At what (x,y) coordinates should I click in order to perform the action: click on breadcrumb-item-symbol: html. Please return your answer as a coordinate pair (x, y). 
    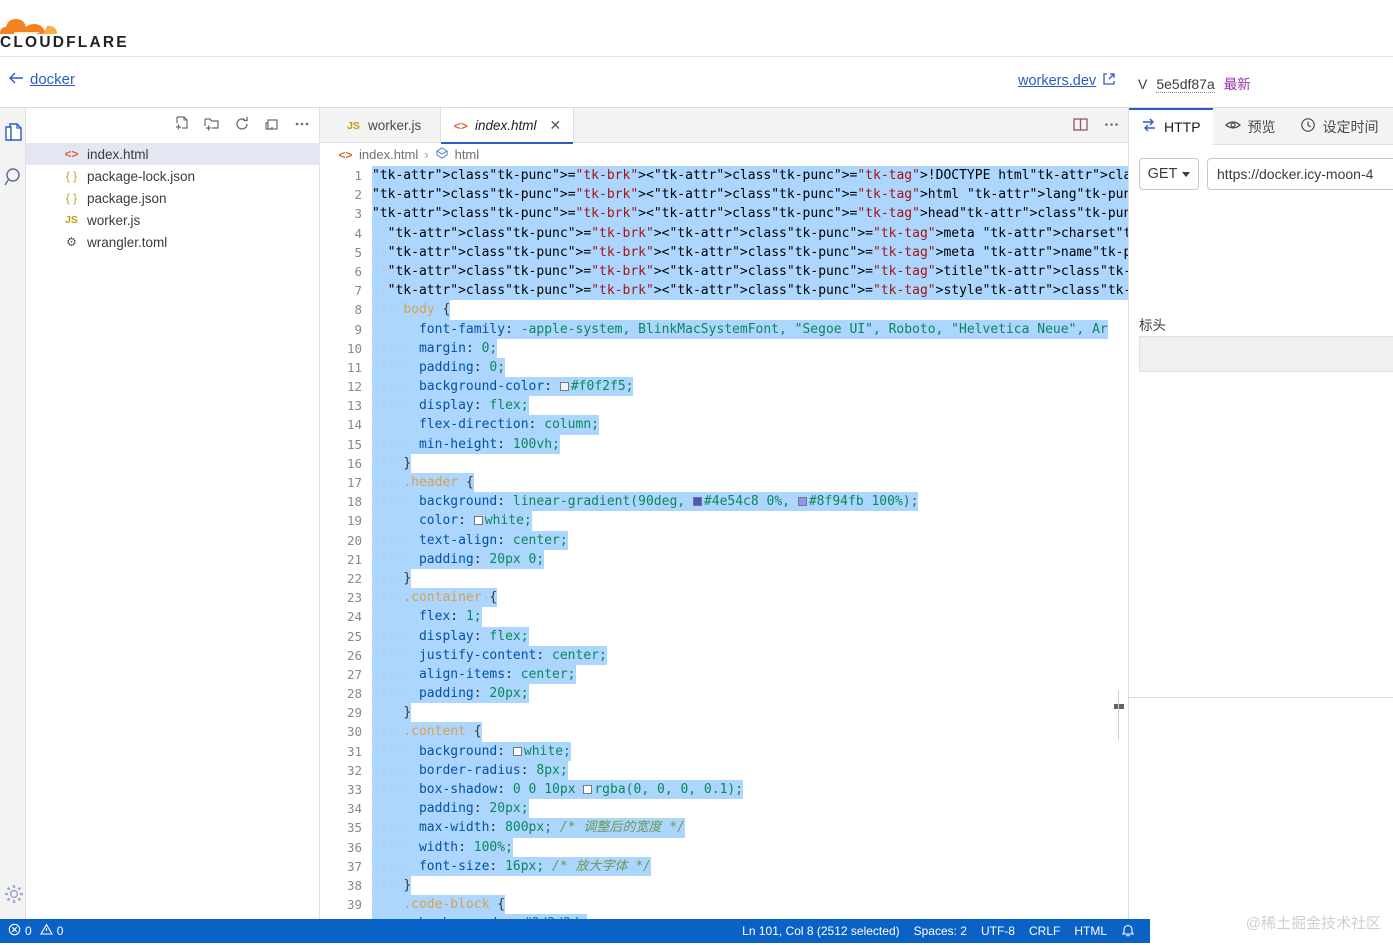
    Looking at the image, I should click on (467, 154).